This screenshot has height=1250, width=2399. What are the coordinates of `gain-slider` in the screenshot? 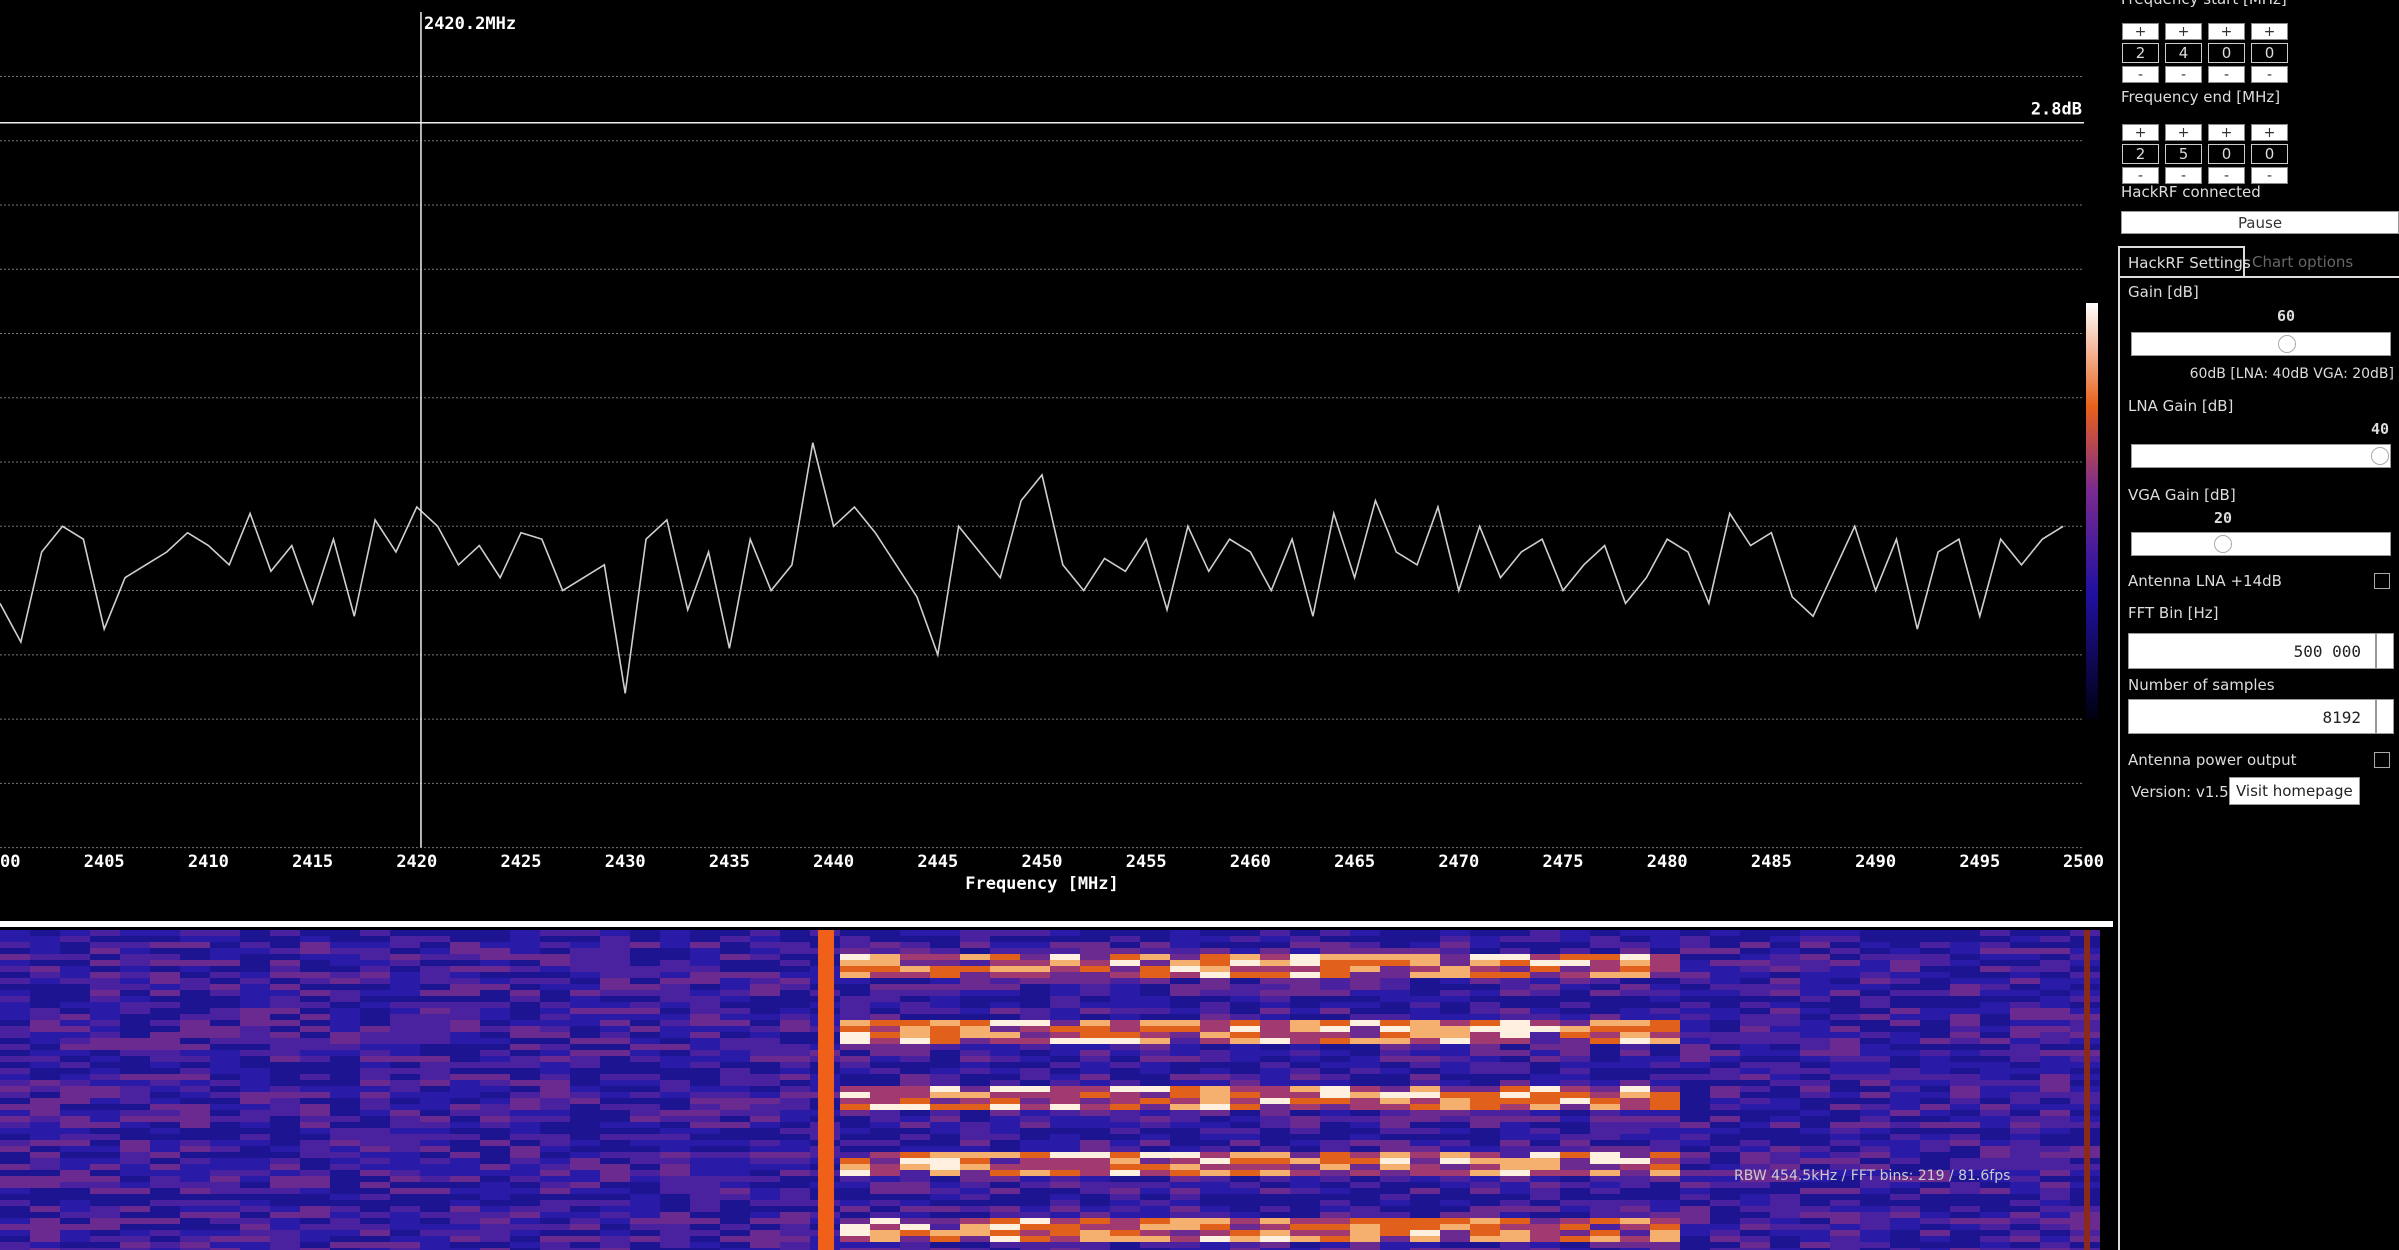 It's located at (2261, 344).